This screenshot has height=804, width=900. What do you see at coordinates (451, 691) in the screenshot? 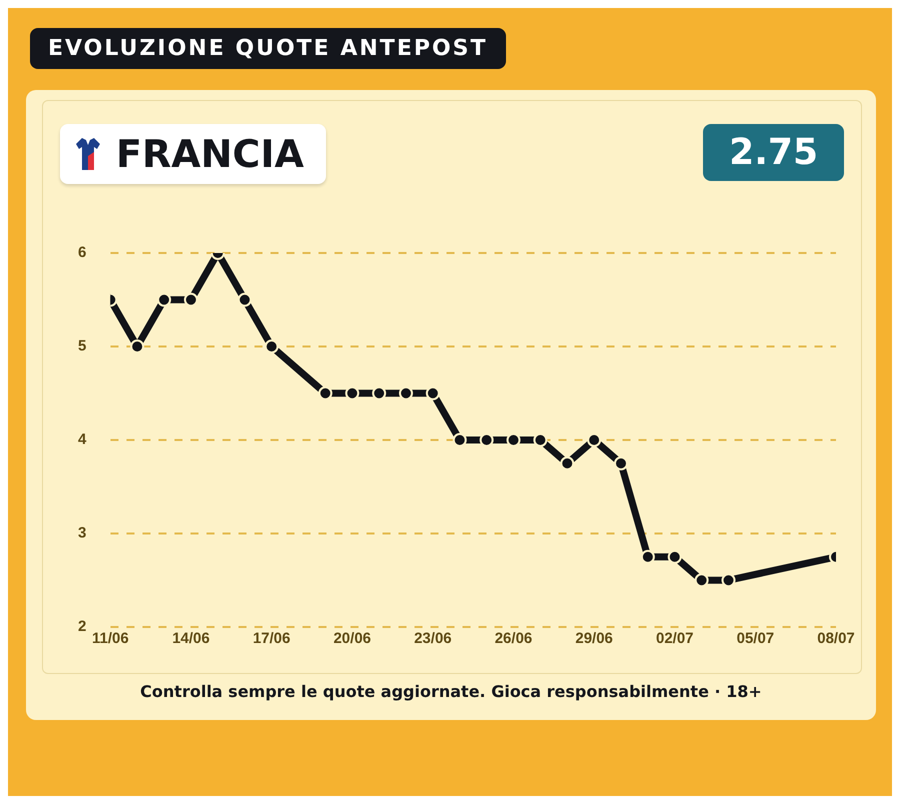
I see `text: Controlla sempre le quote aggiornate. Gioca responsabilmente · 18+` at bounding box center [451, 691].